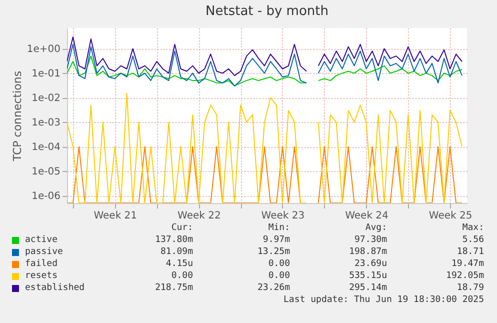 Image resolution: width=497 pixels, height=323 pixels. I want to click on text: 198.87m, so click(367, 252).